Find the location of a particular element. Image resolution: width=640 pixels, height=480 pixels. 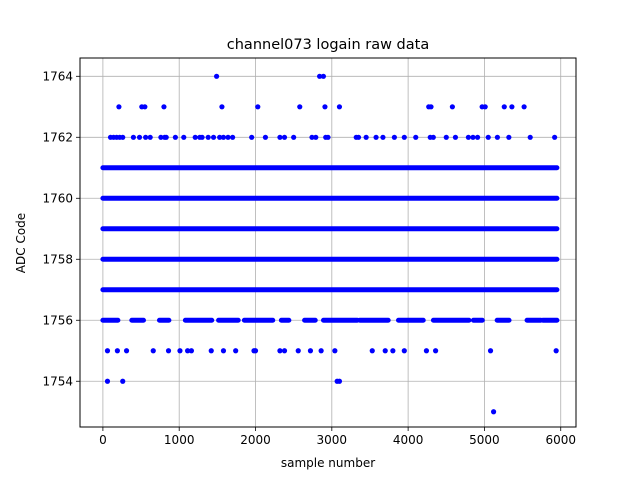

x-tick-label: 2000 is located at coordinates (255, 440).